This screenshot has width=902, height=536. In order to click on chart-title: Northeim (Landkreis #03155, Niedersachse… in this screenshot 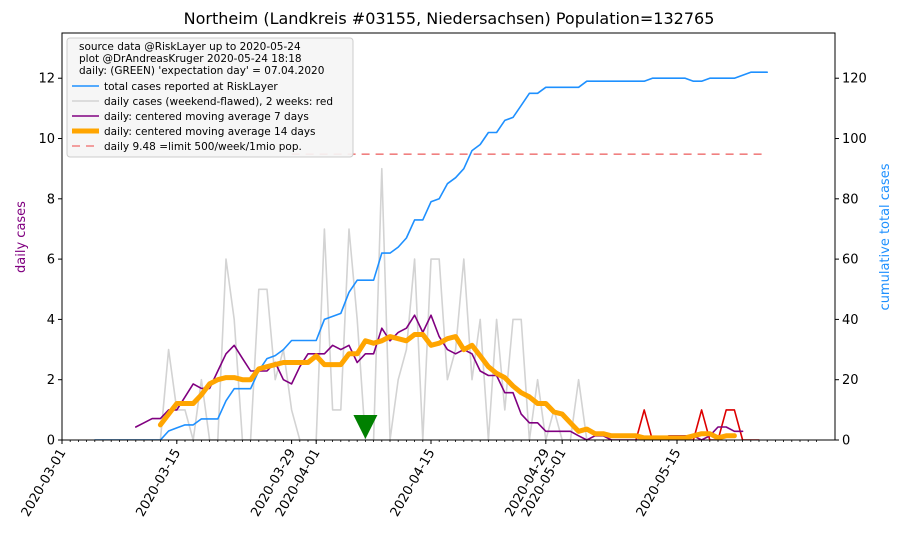, I will do `click(449, 18)`.